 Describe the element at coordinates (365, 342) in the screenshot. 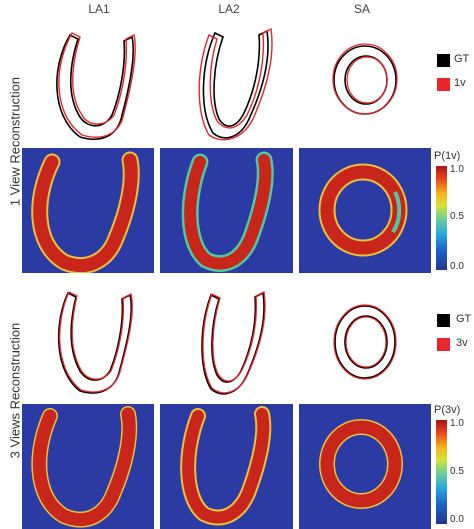

I see `contour-sa-3v` at that location.